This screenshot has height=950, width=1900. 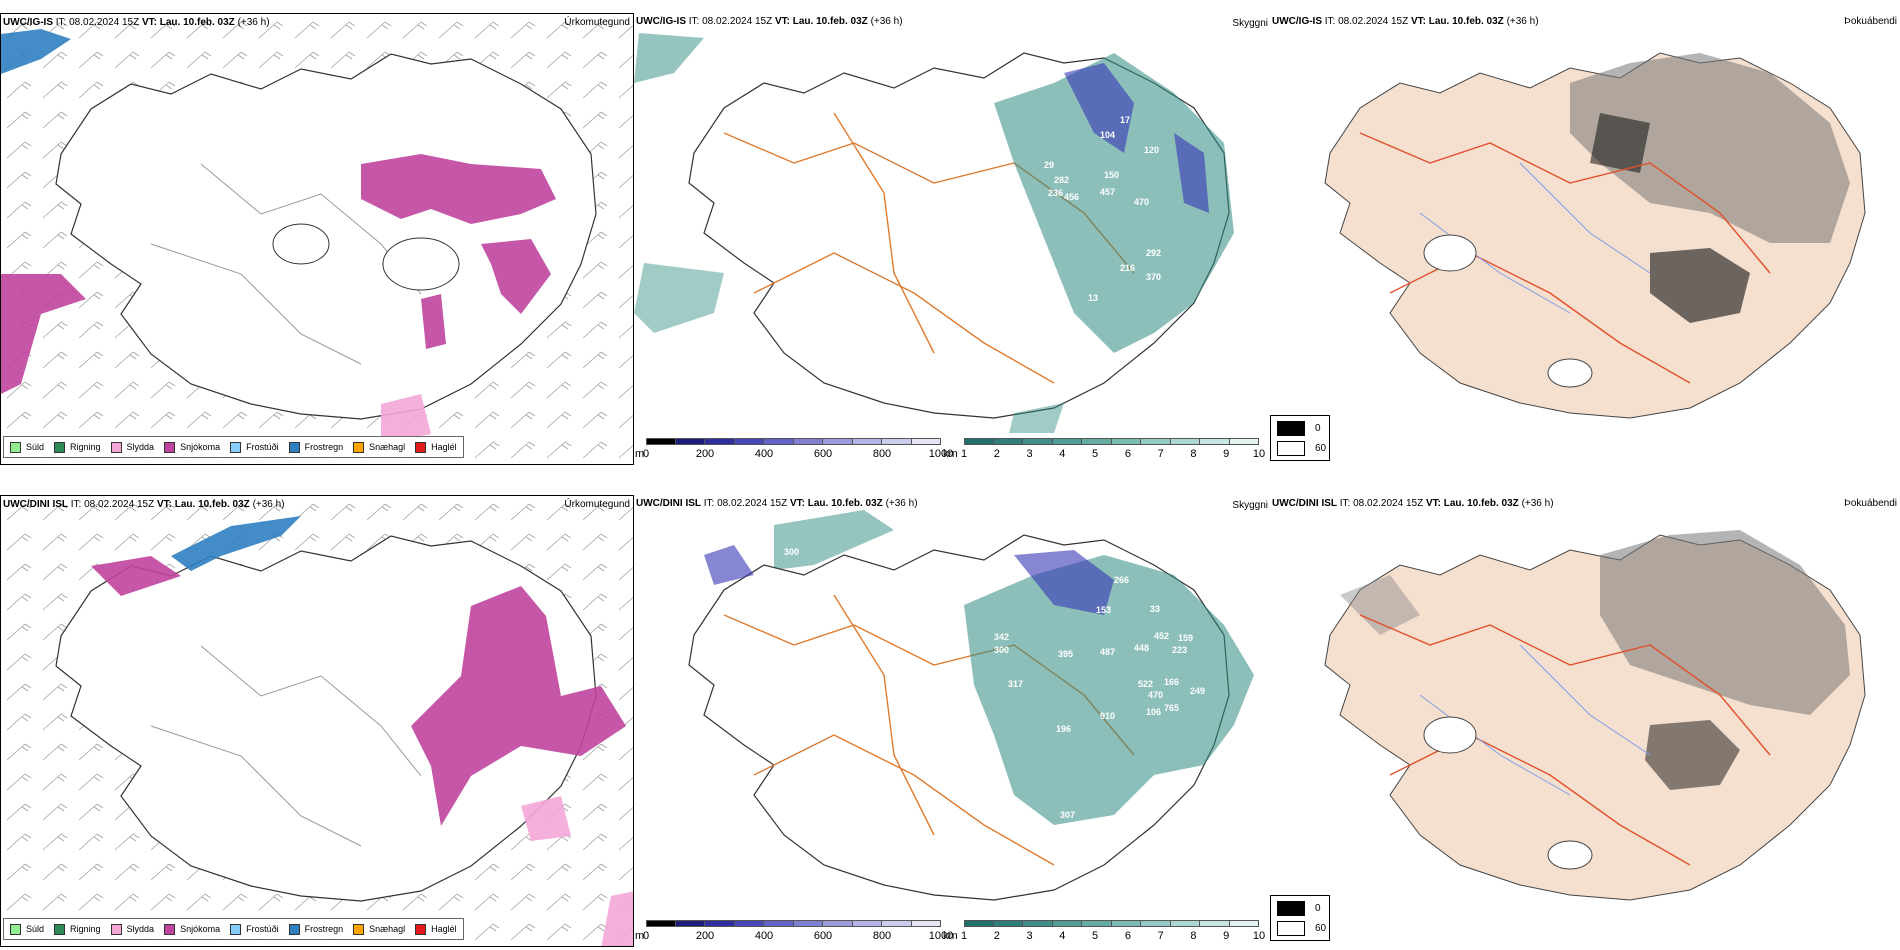 I want to click on cloud-base-colorbar-bottom, so click(x=793, y=923).